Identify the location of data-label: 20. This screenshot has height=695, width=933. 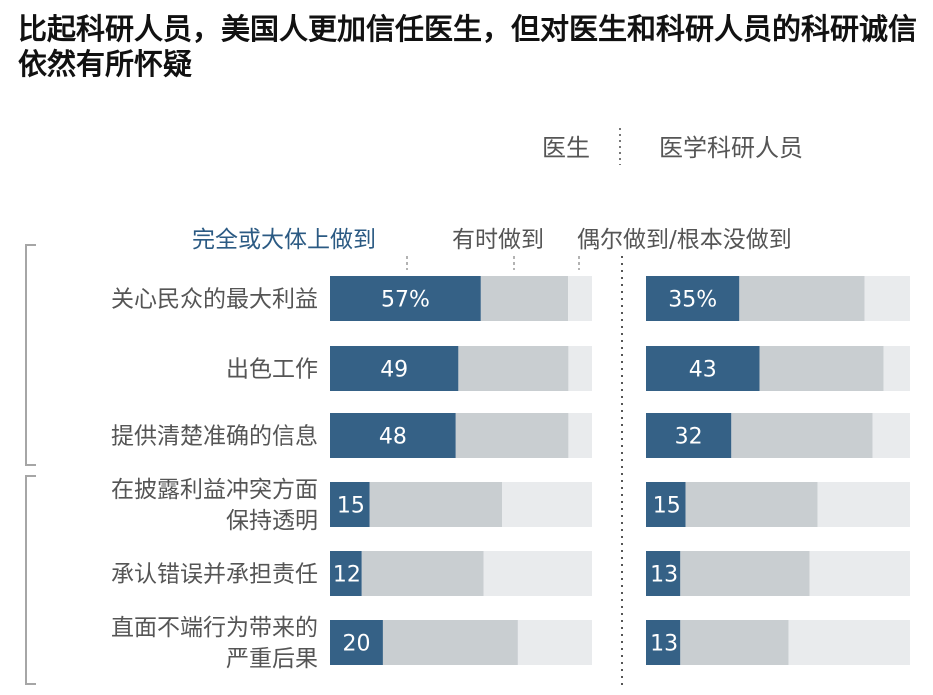
(356, 644).